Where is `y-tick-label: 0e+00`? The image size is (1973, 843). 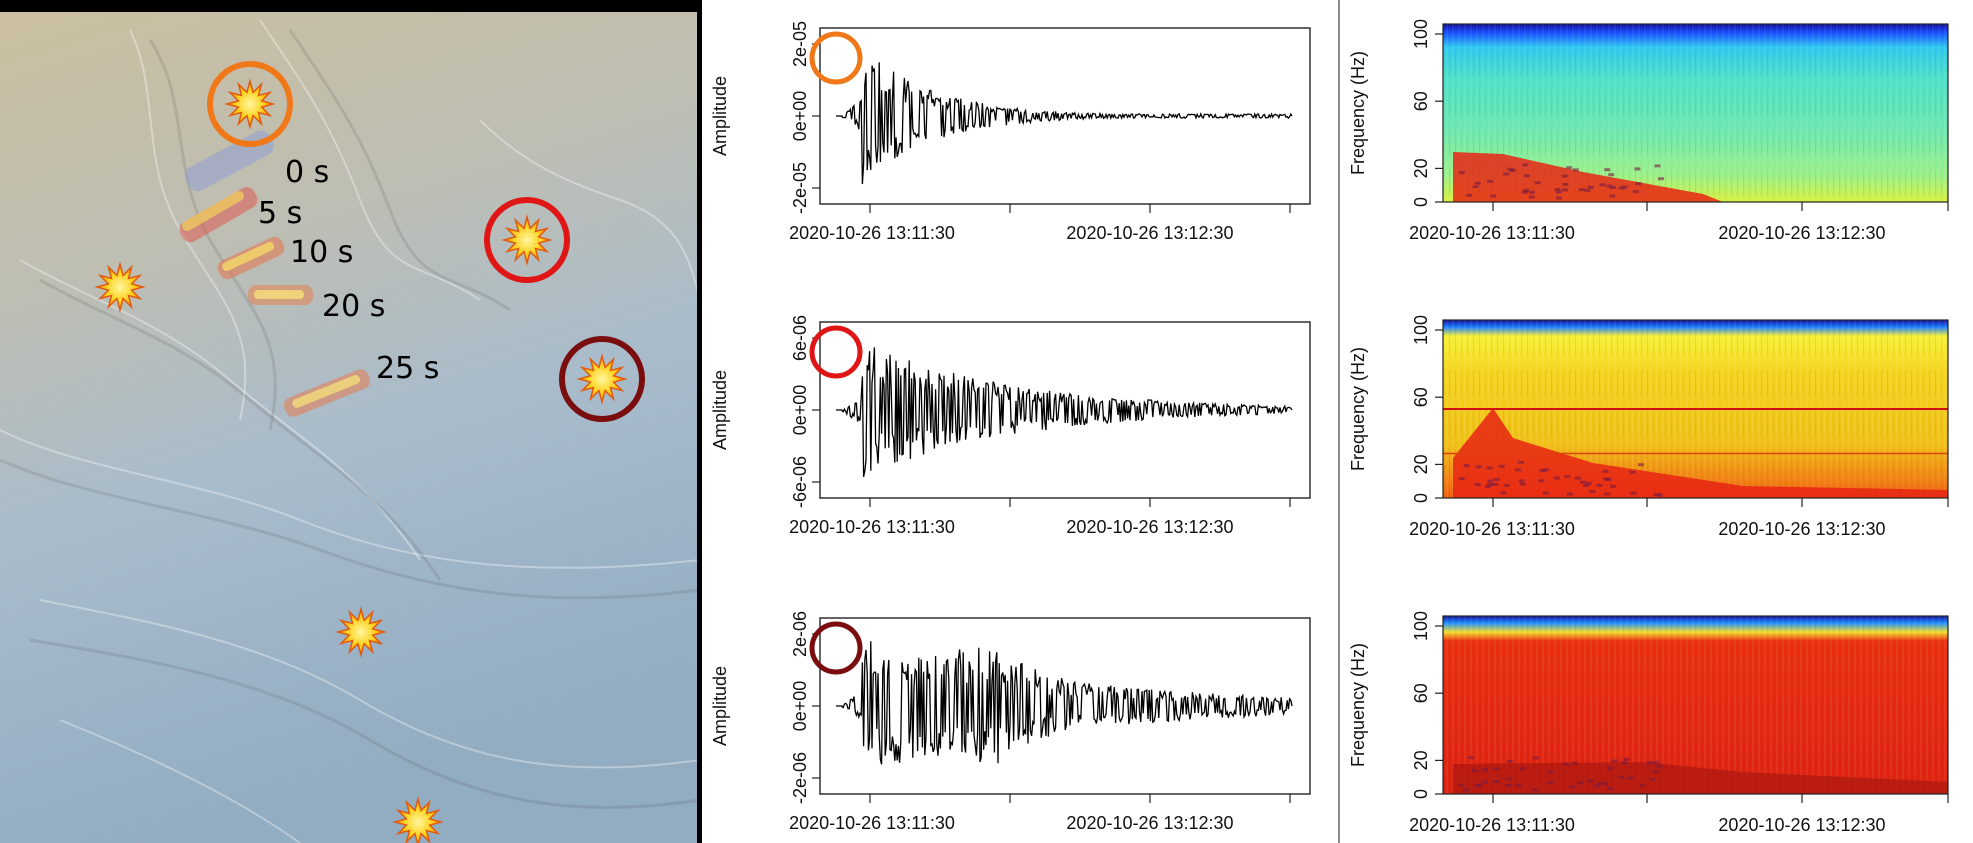 y-tick-label: 0e+00 is located at coordinates (800, 116).